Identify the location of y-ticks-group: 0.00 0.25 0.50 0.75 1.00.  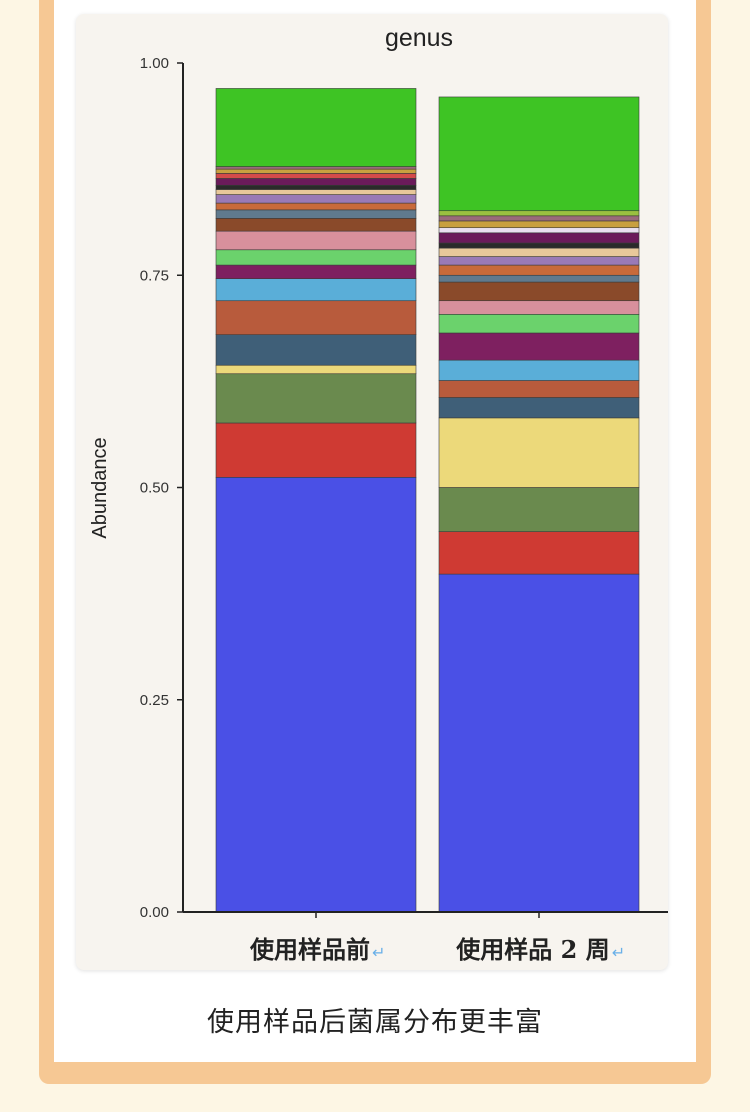
(161, 488).